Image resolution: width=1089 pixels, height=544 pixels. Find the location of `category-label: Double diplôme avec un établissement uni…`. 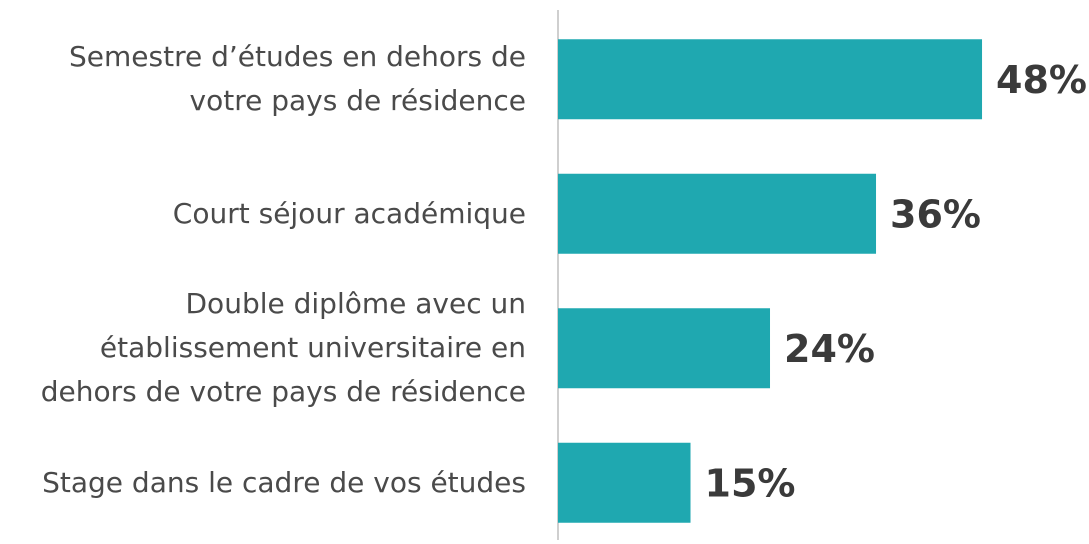

category-label: Double diplôme avec un établissement uni… is located at coordinates (283, 348).